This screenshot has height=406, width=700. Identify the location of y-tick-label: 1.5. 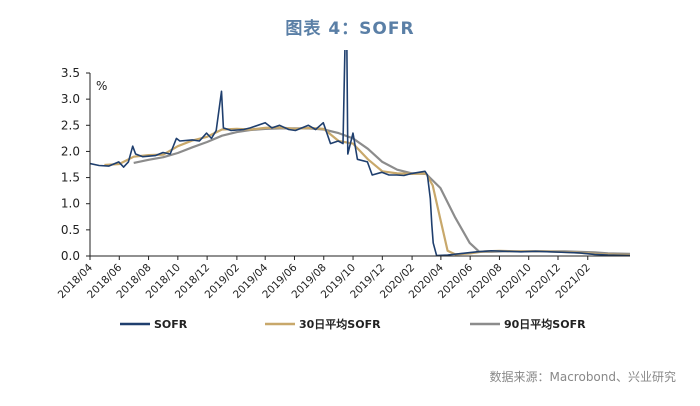
(70, 178).